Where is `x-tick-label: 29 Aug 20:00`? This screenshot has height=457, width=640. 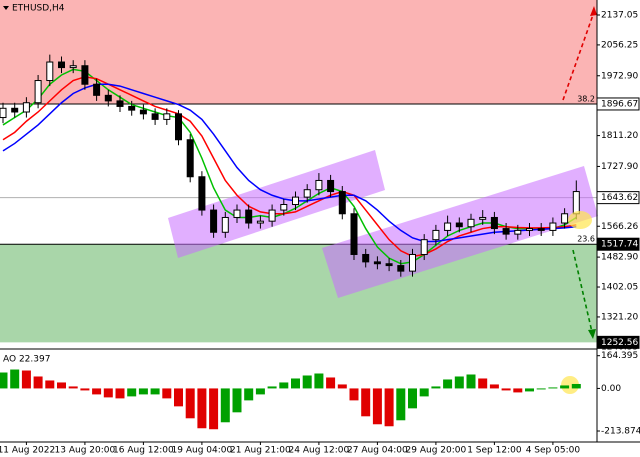
x-tick-label: 29 Aug 20:00 is located at coordinates (436, 451).